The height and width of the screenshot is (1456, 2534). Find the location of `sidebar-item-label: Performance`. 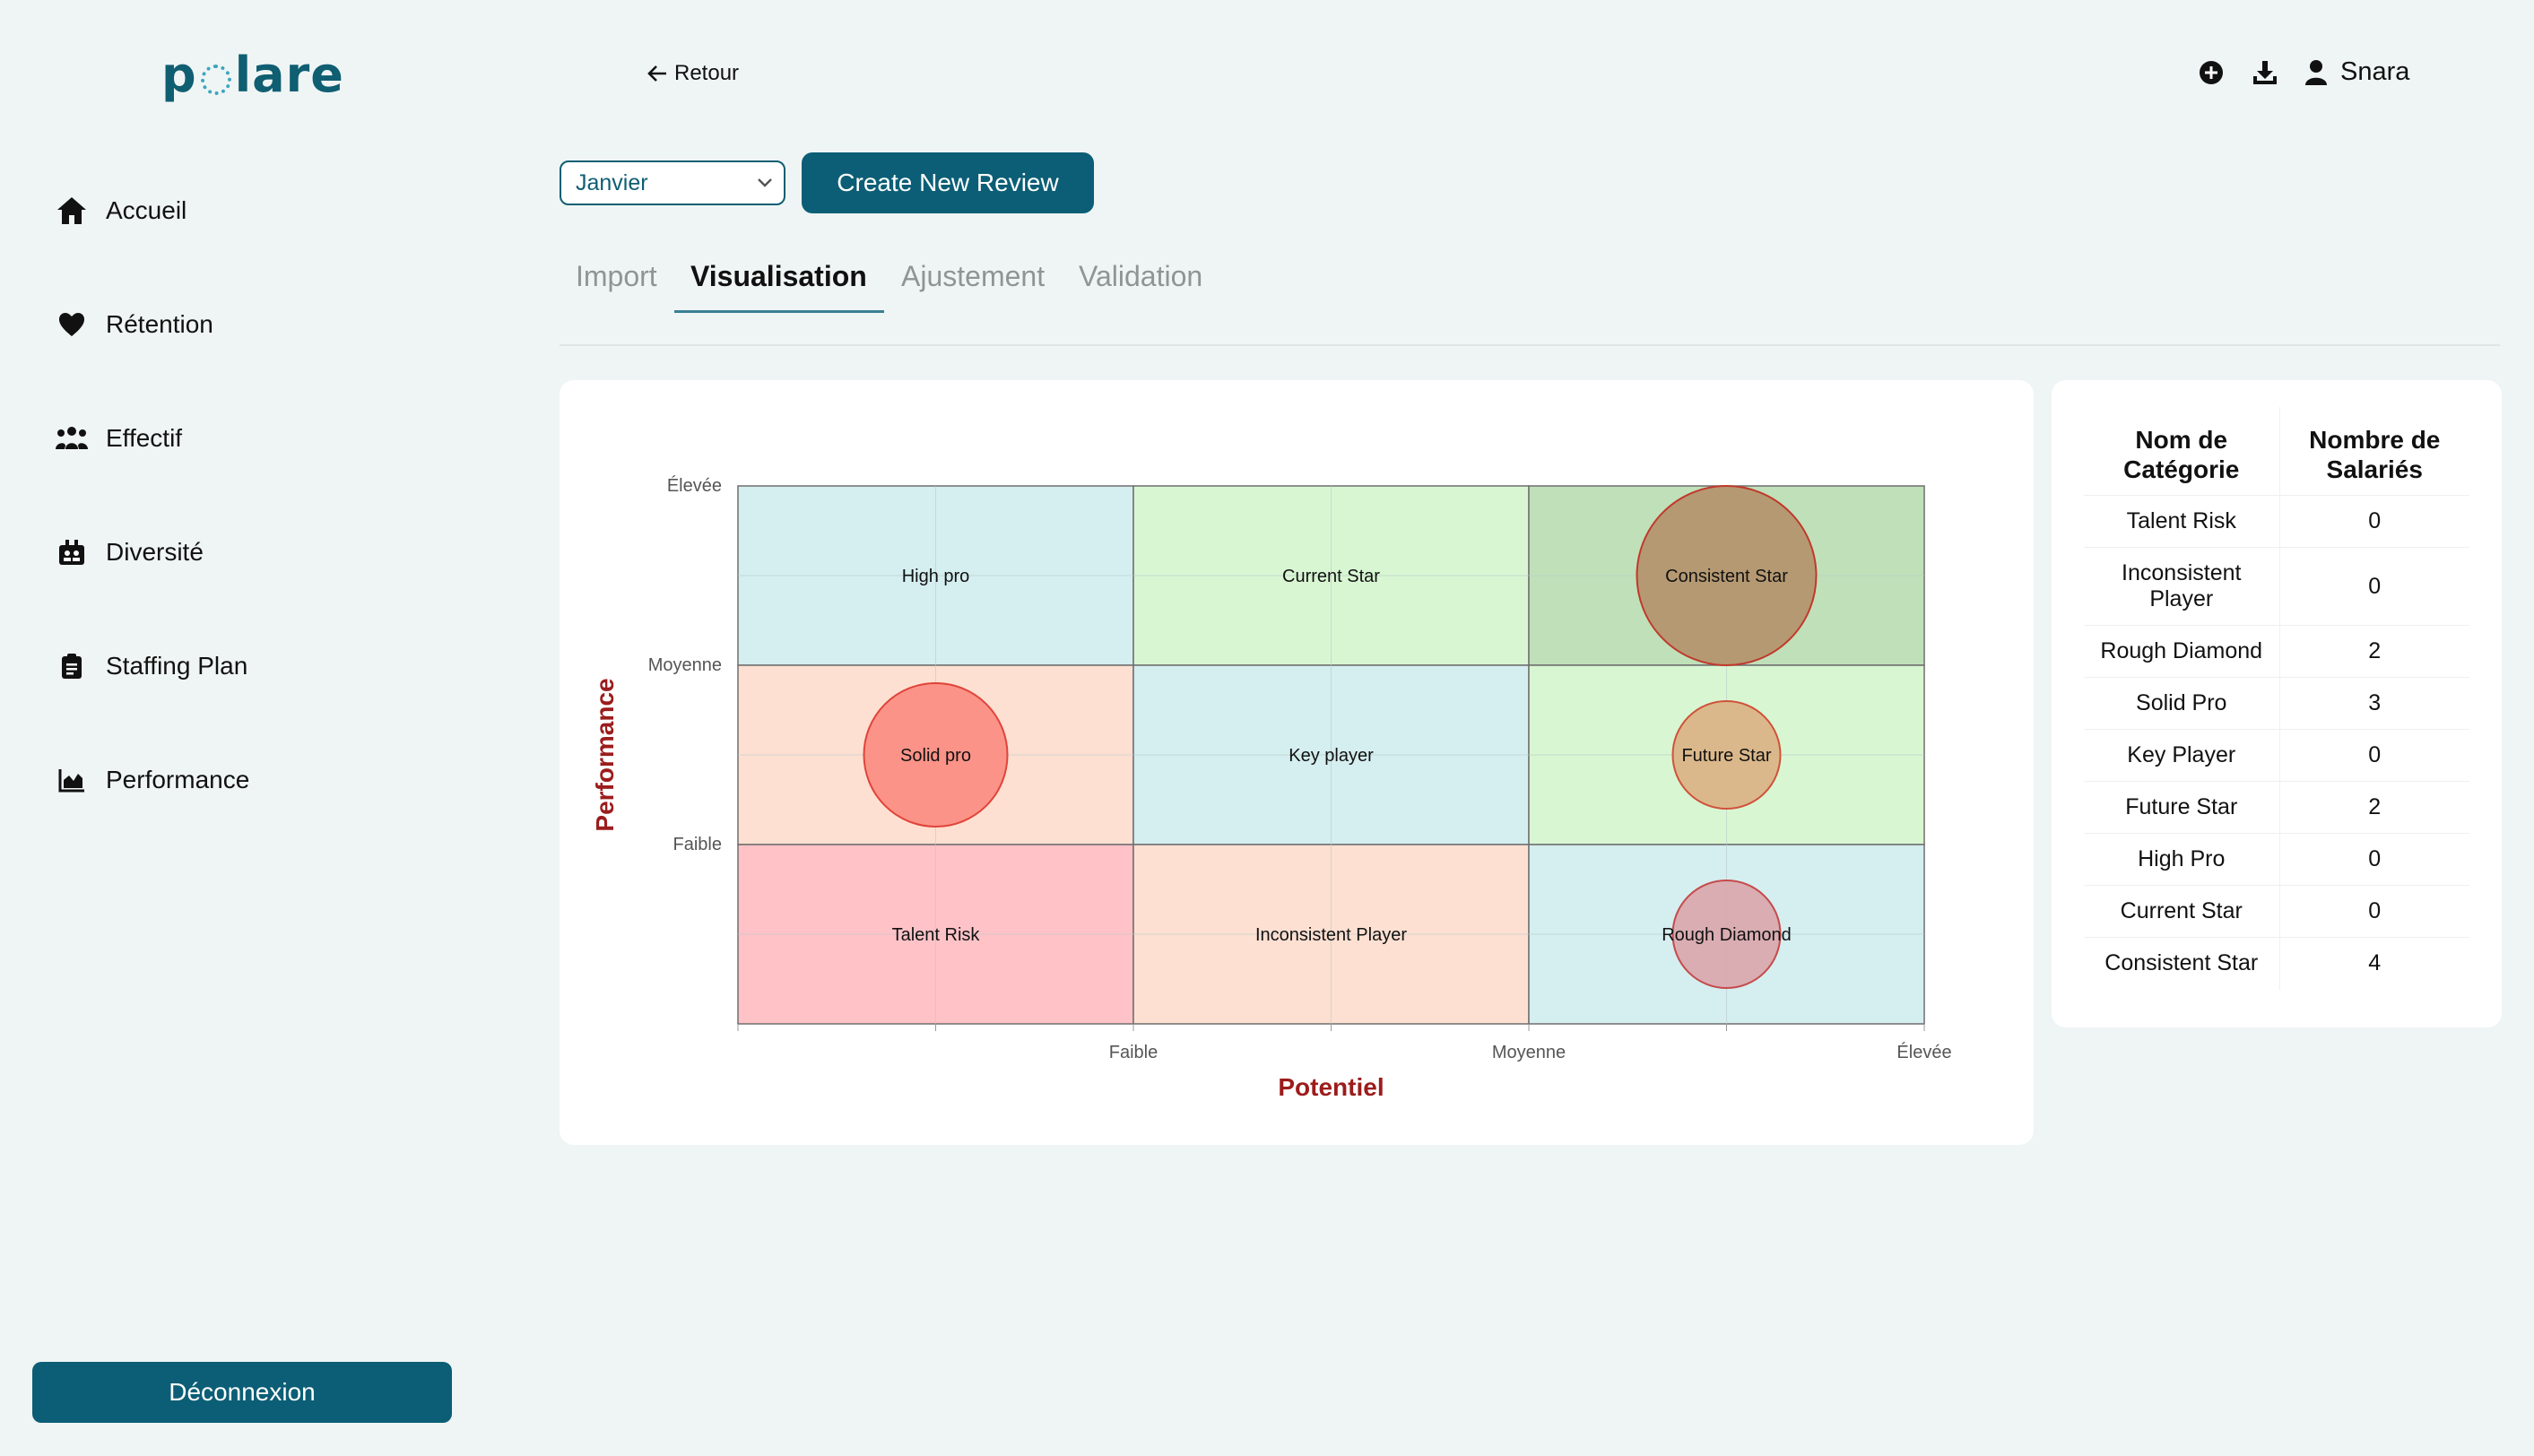

sidebar-item-label: Performance is located at coordinates (178, 779).